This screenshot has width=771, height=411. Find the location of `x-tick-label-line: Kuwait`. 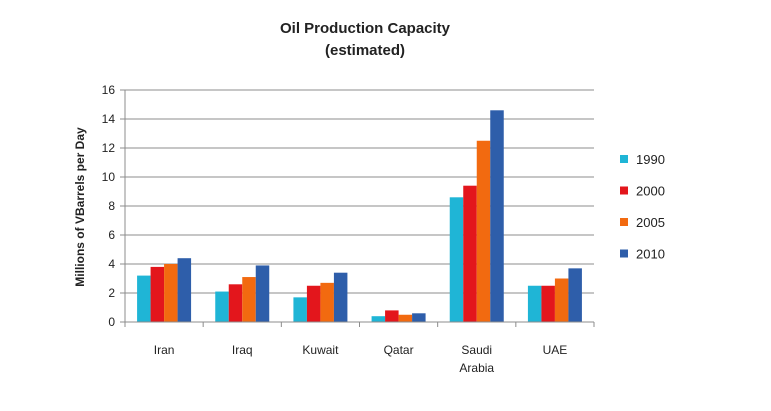

x-tick-label-line: Kuwait is located at coordinates (320, 350).